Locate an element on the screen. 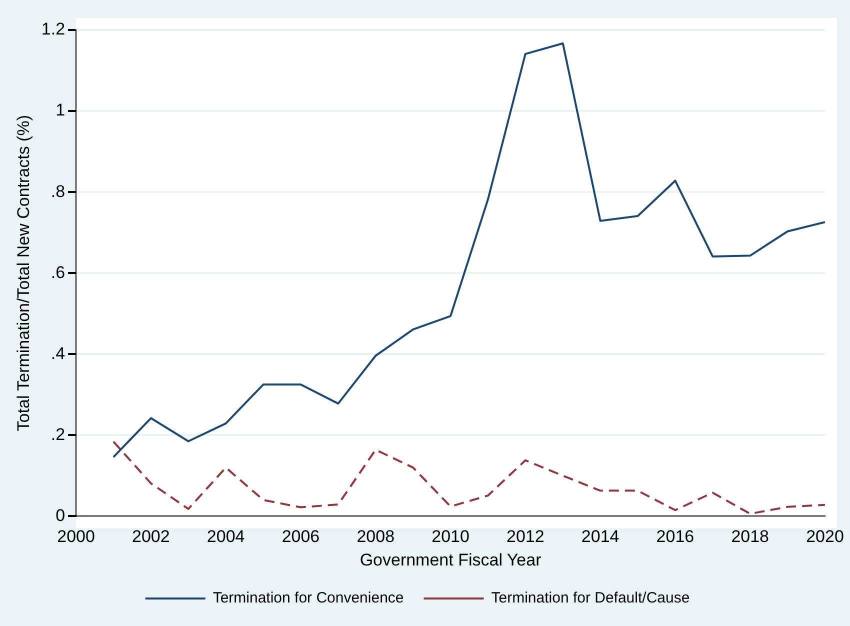  x-tick-label: 2012 is located at coordinates (525, 536).